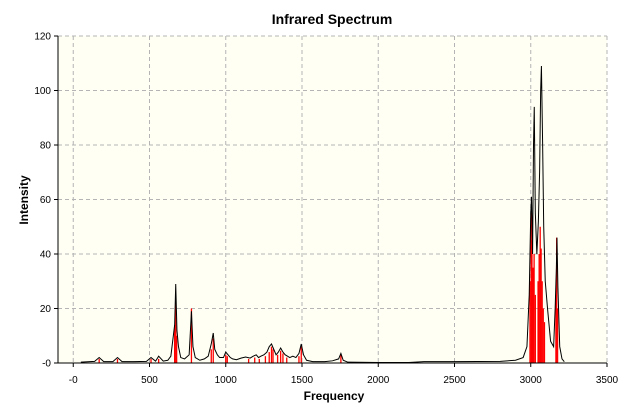 This screenshot has width=634, height=409. I want to click on y-tick-label: 40, so click(46, 255).